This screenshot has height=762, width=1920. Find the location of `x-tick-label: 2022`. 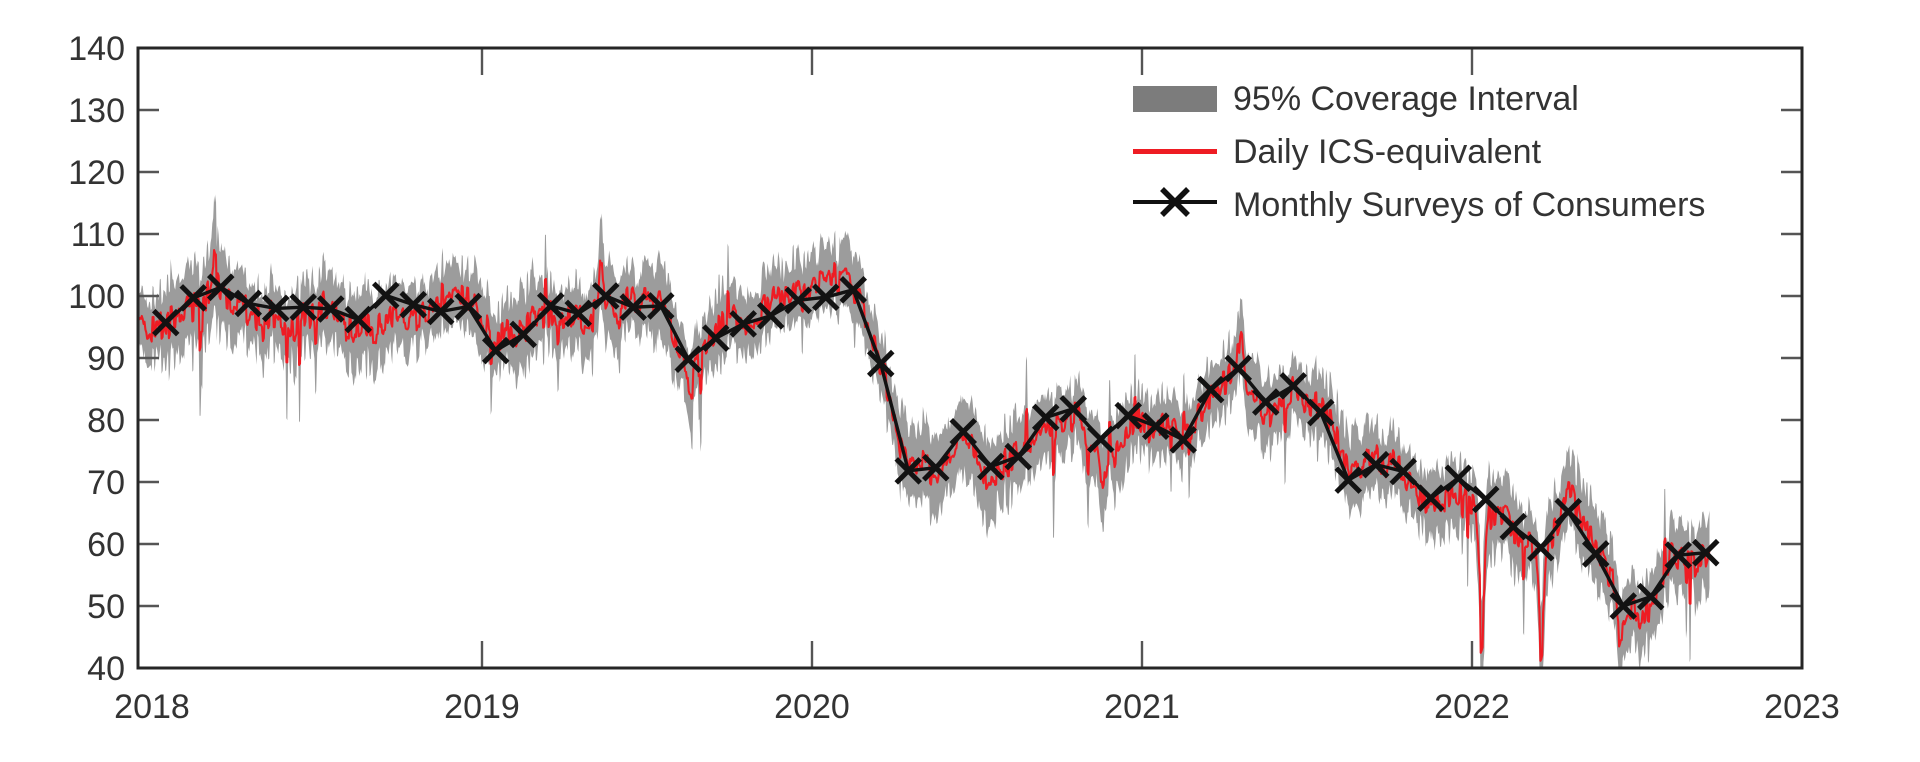

x-tick-label: 2022 is located at coordinates (1472, 707).